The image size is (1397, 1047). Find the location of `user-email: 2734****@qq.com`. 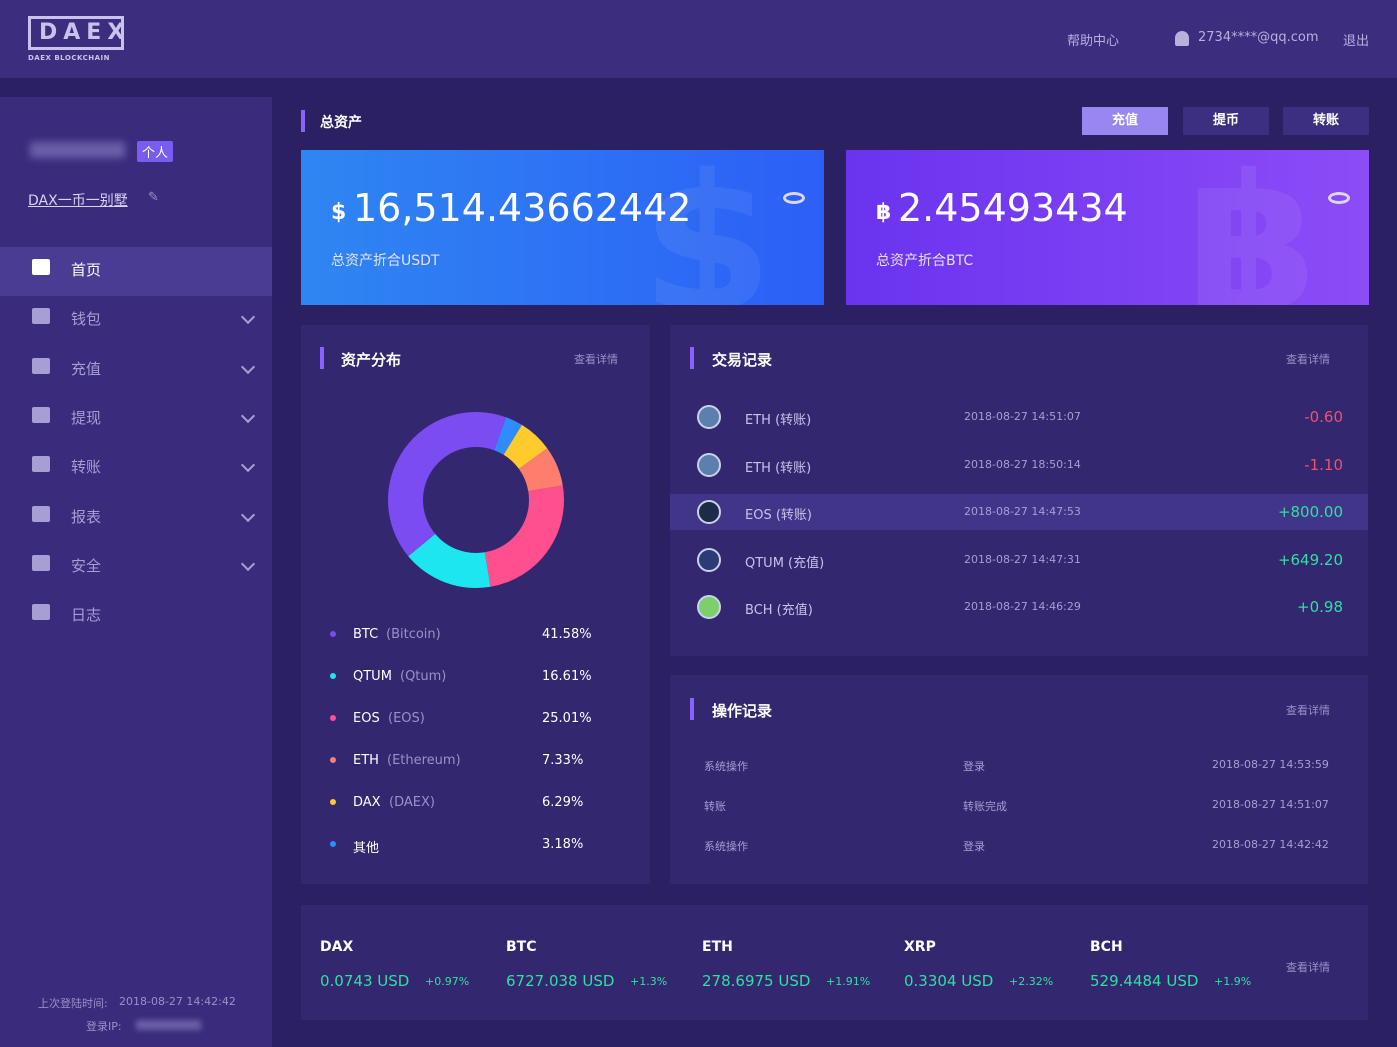

user-email: 2734****@qq.com is located at coordinates (1258, 37).